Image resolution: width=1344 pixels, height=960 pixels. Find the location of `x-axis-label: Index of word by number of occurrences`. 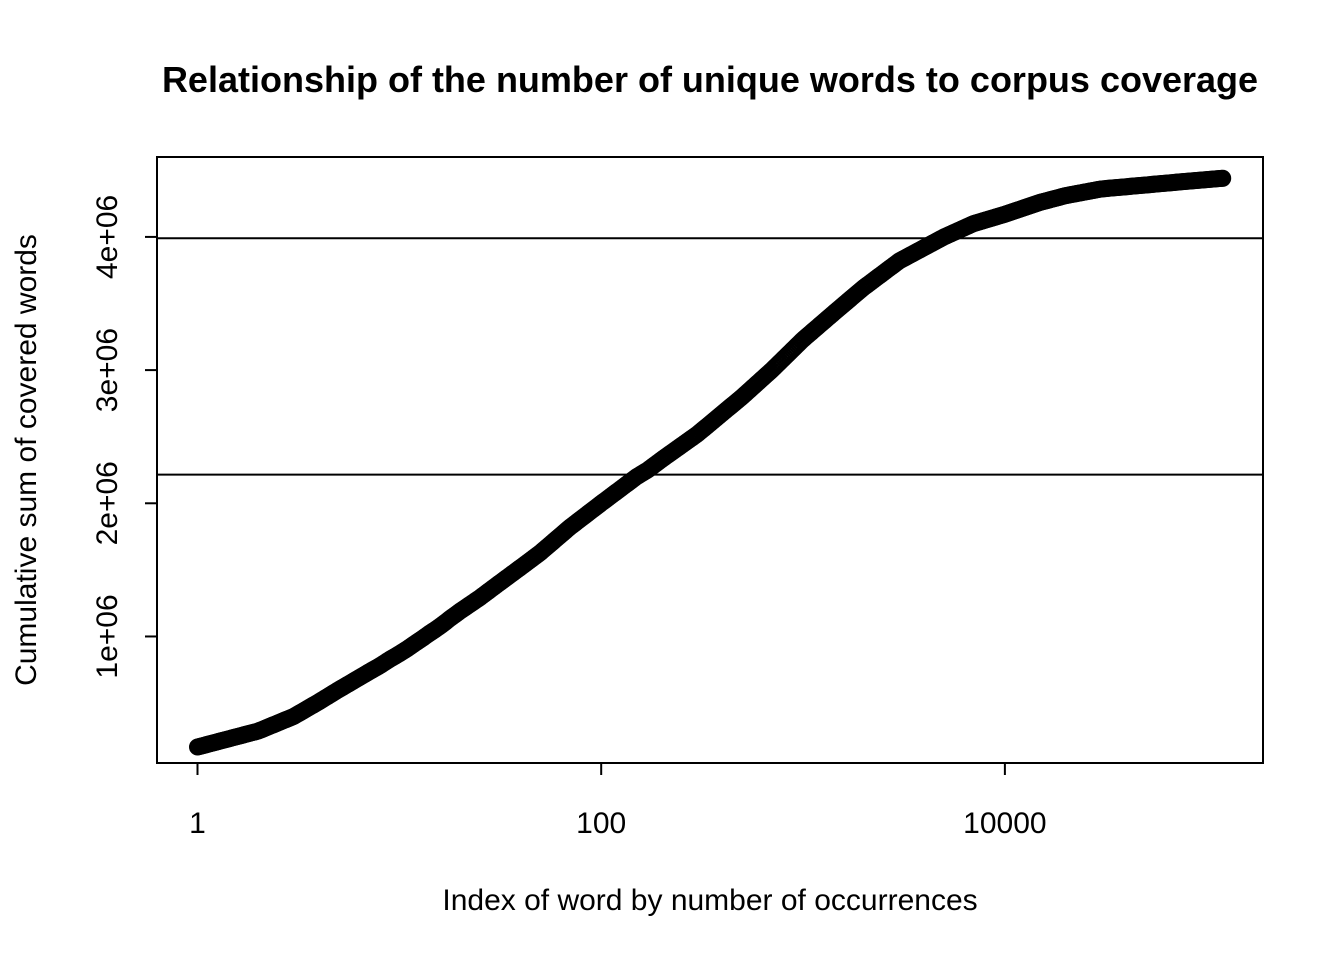

x-axis-label: Index of word by number of occurrences is located at coordinates (709, 900).